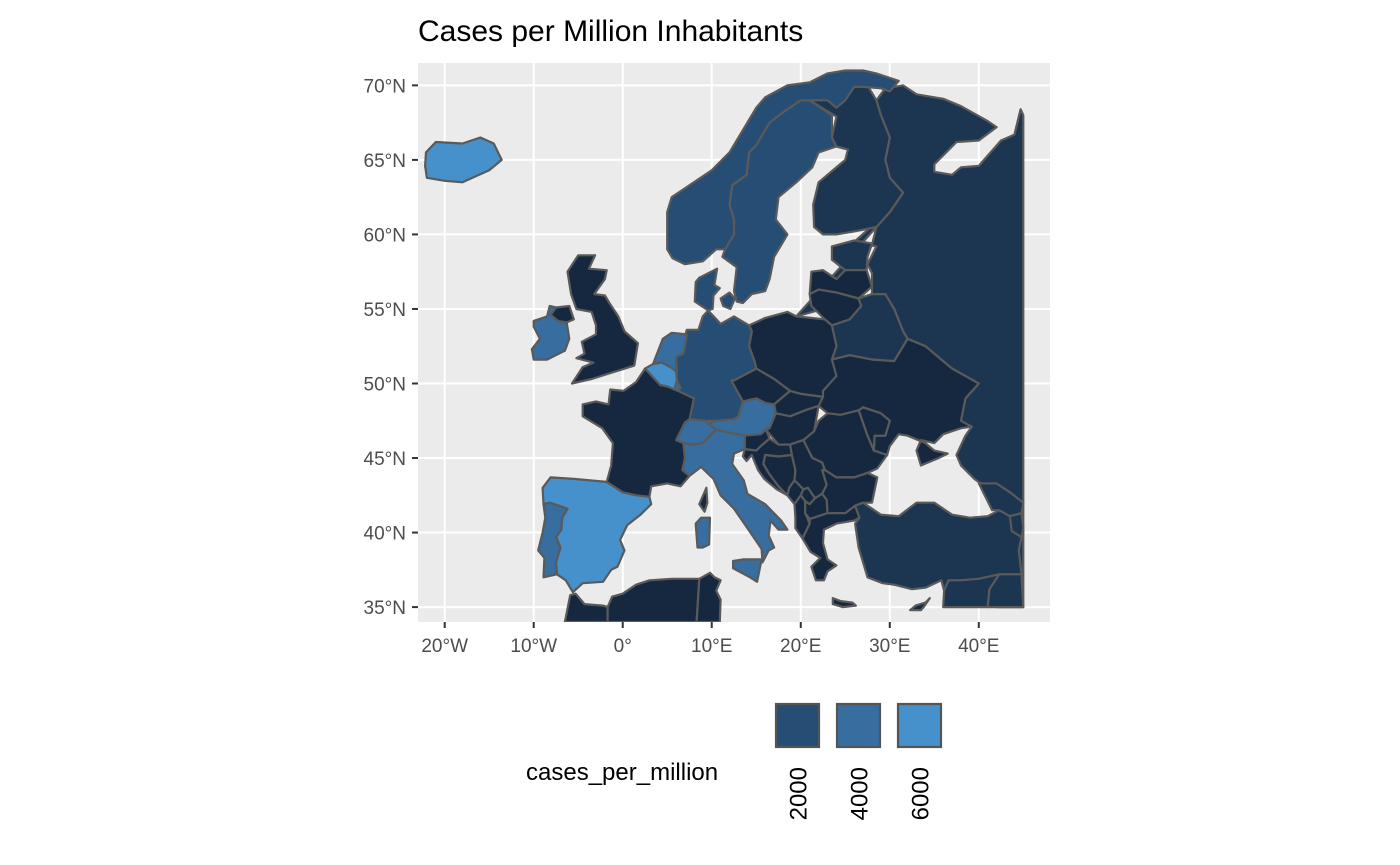  What do you see at coordinates (889, 646) in the screenshot?
I see `x-tick-label: 30°E` at bounding box center [889, 646].